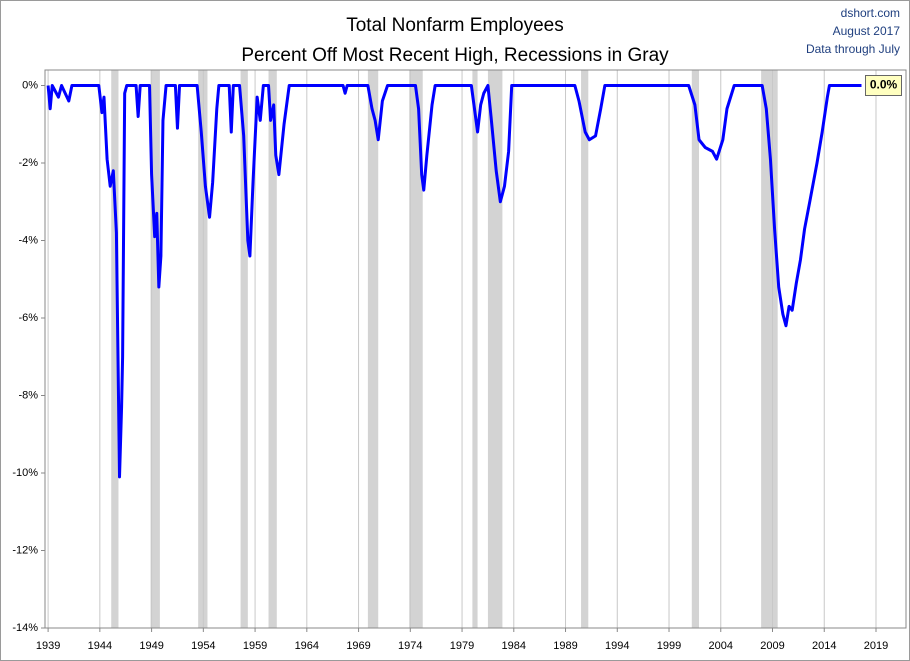  What do you see at coordinates (30, 85) in the screenshot?
I see `y-tick-label: 0%` at bounding box center [30, 85].